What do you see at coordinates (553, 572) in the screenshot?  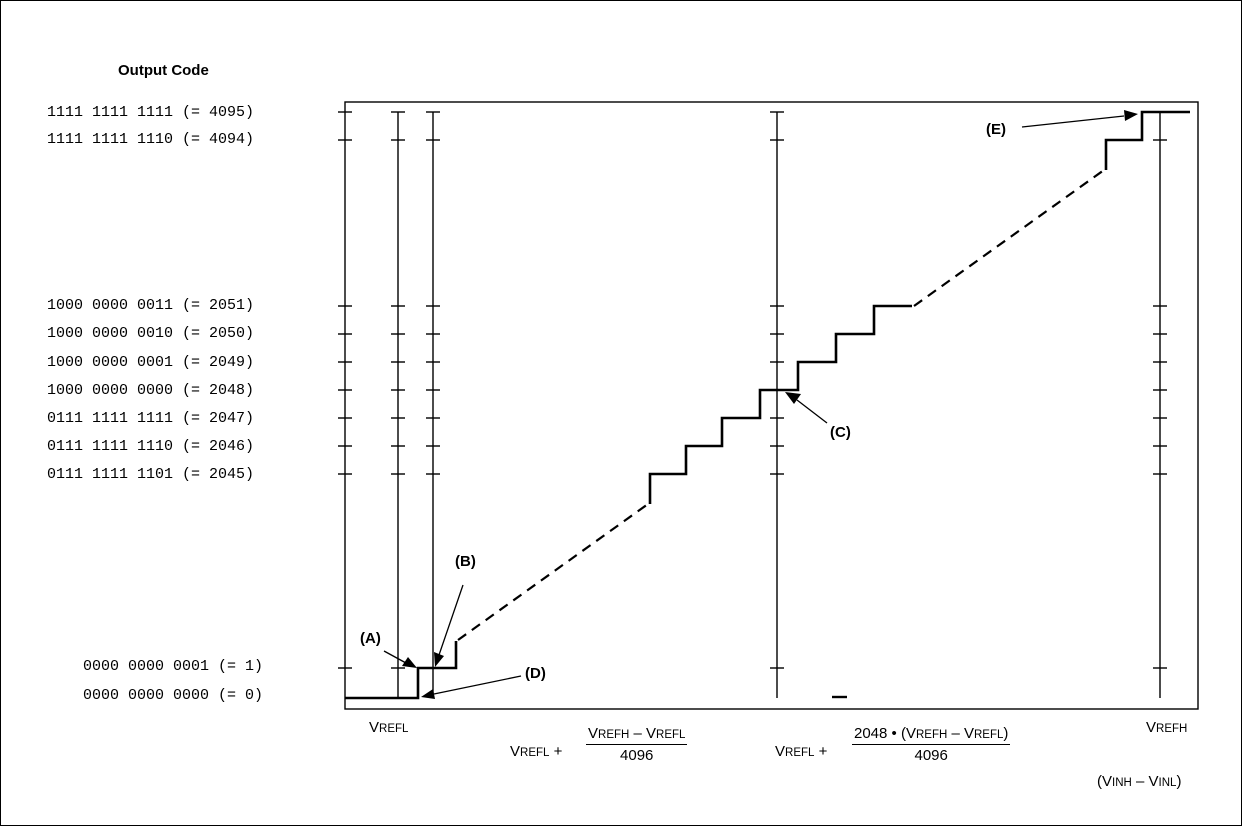 I see `staircase-dashed-lower` at bounding box center [553, 572].